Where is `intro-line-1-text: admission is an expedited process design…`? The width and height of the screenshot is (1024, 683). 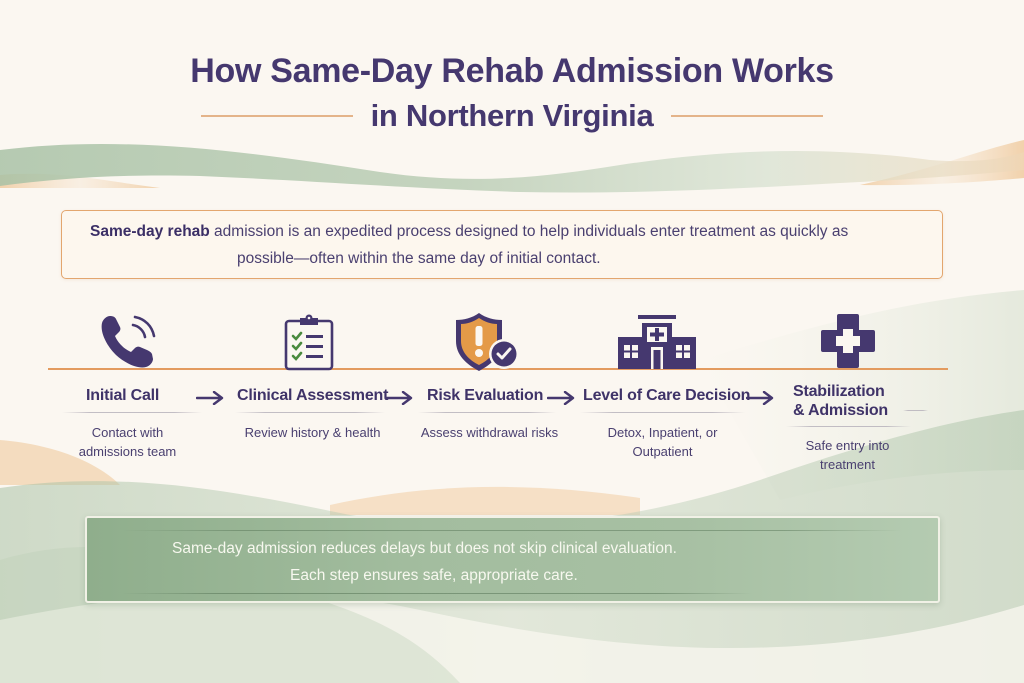 intro-line-1-text: admission is an expedited process design… is located at coordinates (529, 231).